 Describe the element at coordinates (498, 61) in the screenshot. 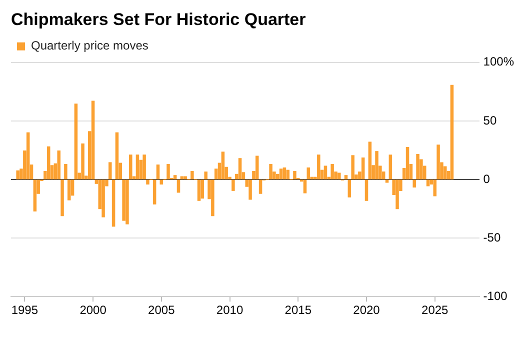

I see `y-tick-label: 100%` at that location.